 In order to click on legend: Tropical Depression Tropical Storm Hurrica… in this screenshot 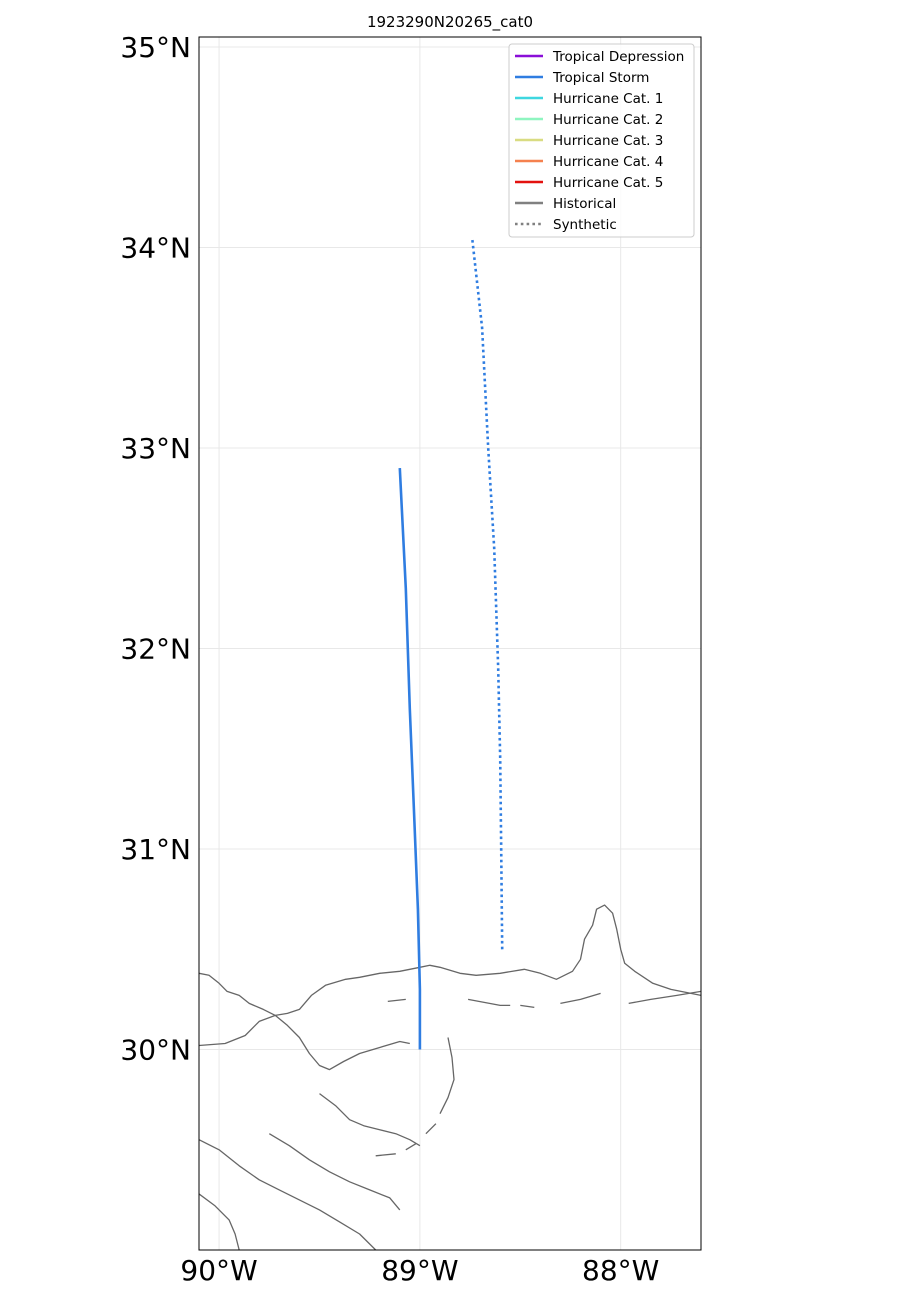, I will do `click(601, 140)`.